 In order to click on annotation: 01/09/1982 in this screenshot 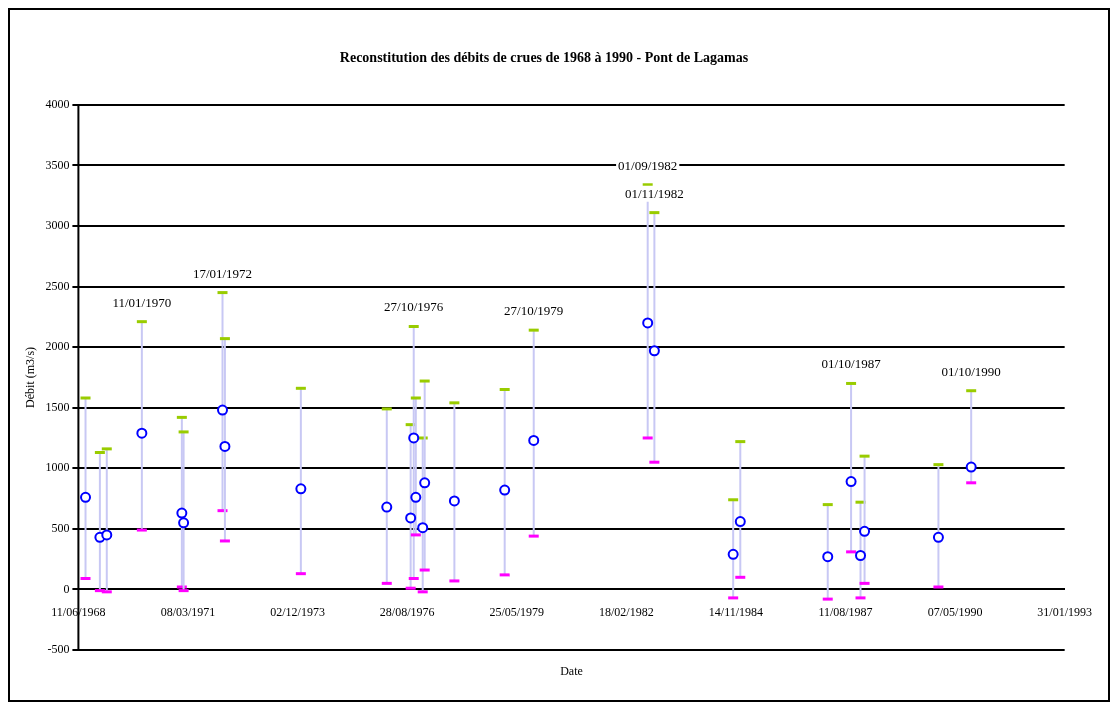, I will do `click(648, 165)`.